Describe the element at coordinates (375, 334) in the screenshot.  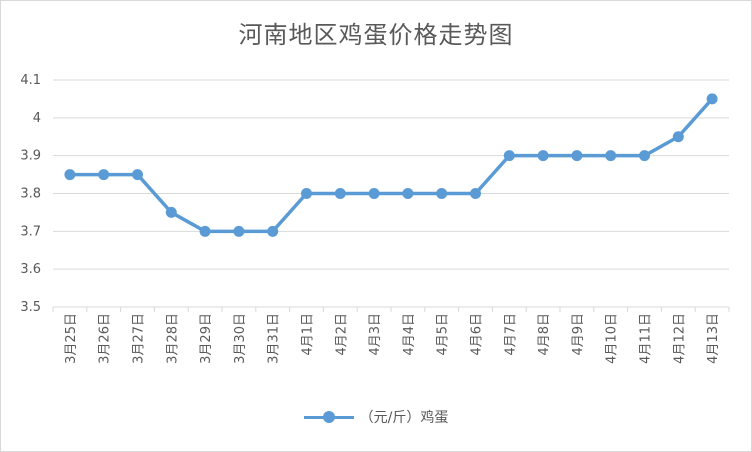
I see `x-tick-label: 4月3日` at that location.